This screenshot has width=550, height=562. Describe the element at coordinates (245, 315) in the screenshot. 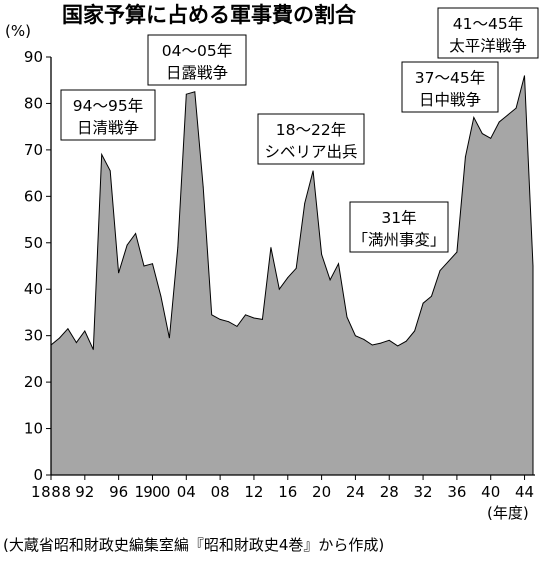

I see `data-point-1911` at that location.